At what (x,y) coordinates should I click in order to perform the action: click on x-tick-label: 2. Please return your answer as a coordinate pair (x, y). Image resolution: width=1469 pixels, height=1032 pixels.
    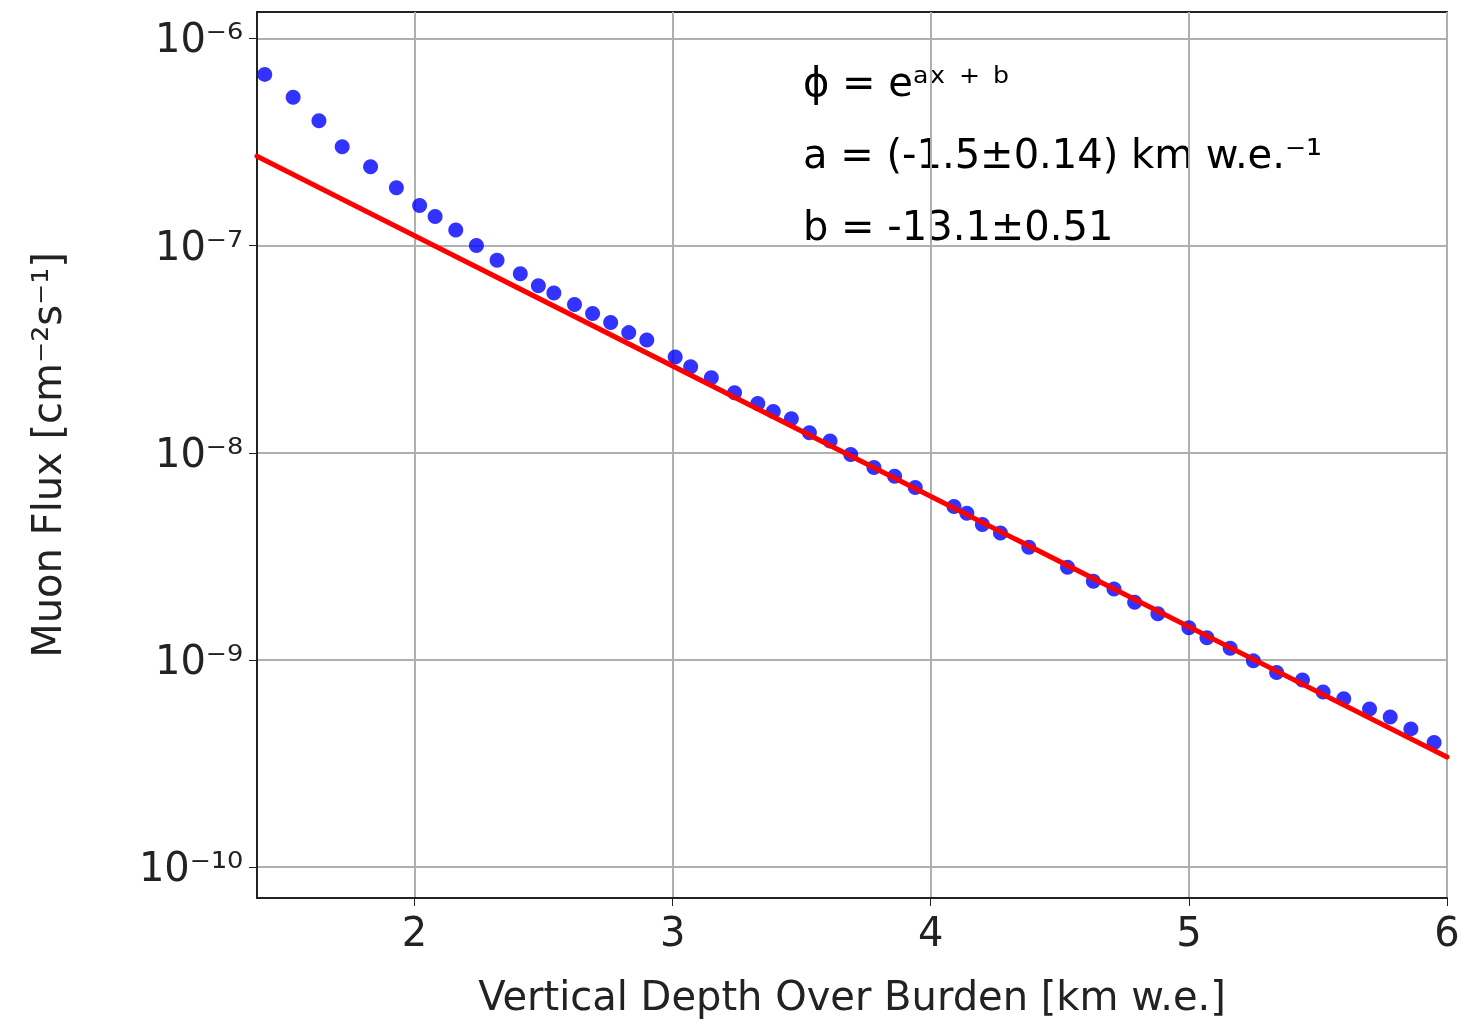
    Looking at the image, I should click on (414, 932).